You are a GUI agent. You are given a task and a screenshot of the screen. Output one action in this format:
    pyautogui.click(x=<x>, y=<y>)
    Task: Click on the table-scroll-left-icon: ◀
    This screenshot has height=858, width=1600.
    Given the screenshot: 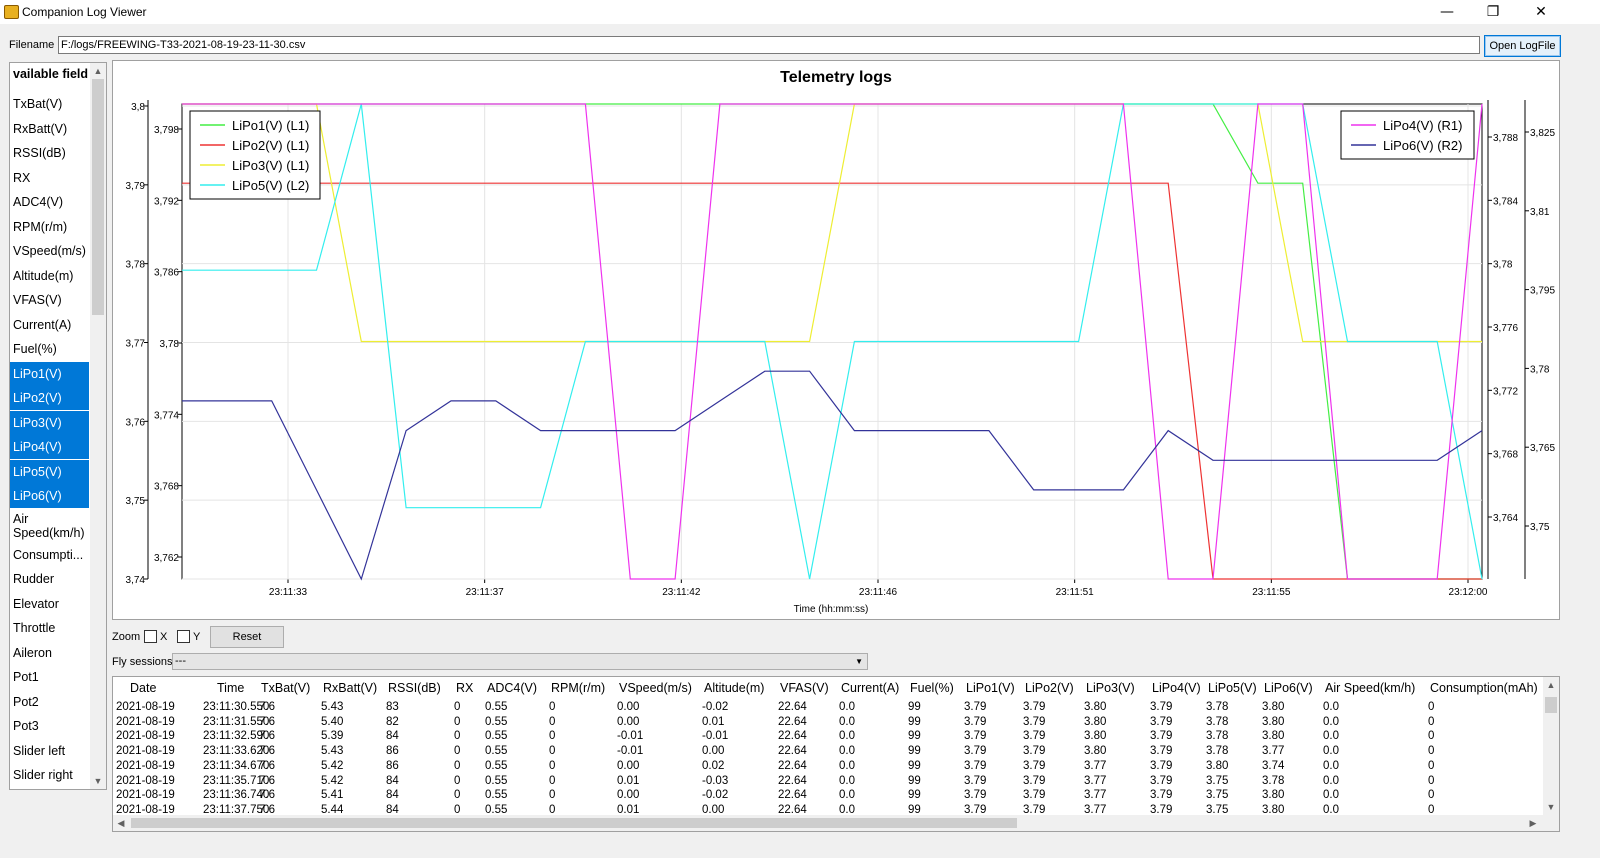 What is the action you would take?
    pyautogui.click(x=121, y=823)
    